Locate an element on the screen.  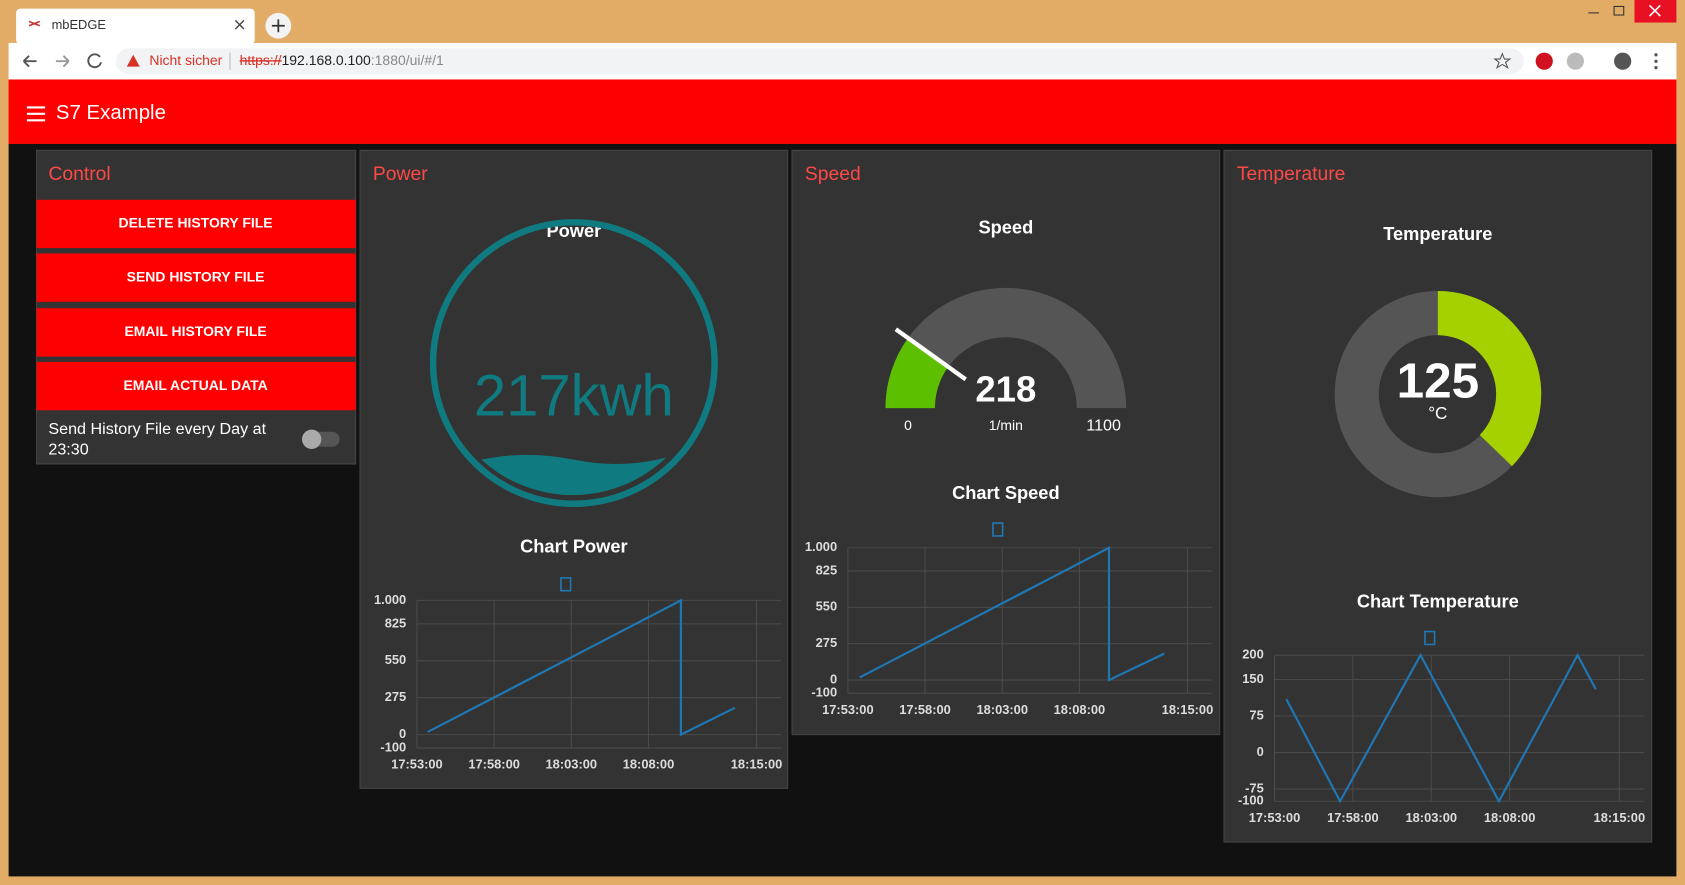
gauge-title: Speed is located at coordinates (1005, 227).